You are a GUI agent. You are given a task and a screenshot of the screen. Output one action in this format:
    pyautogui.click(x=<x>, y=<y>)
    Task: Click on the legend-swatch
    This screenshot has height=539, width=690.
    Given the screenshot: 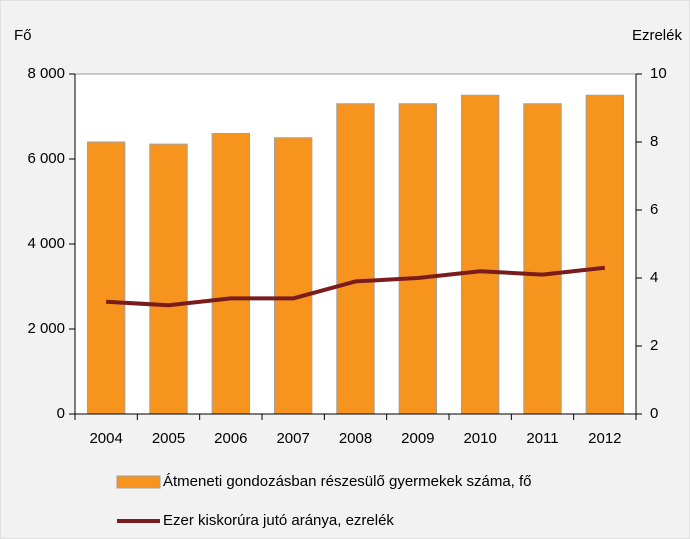 What is the action you would take?
    pyautogui.click(x=138, y=482)
    